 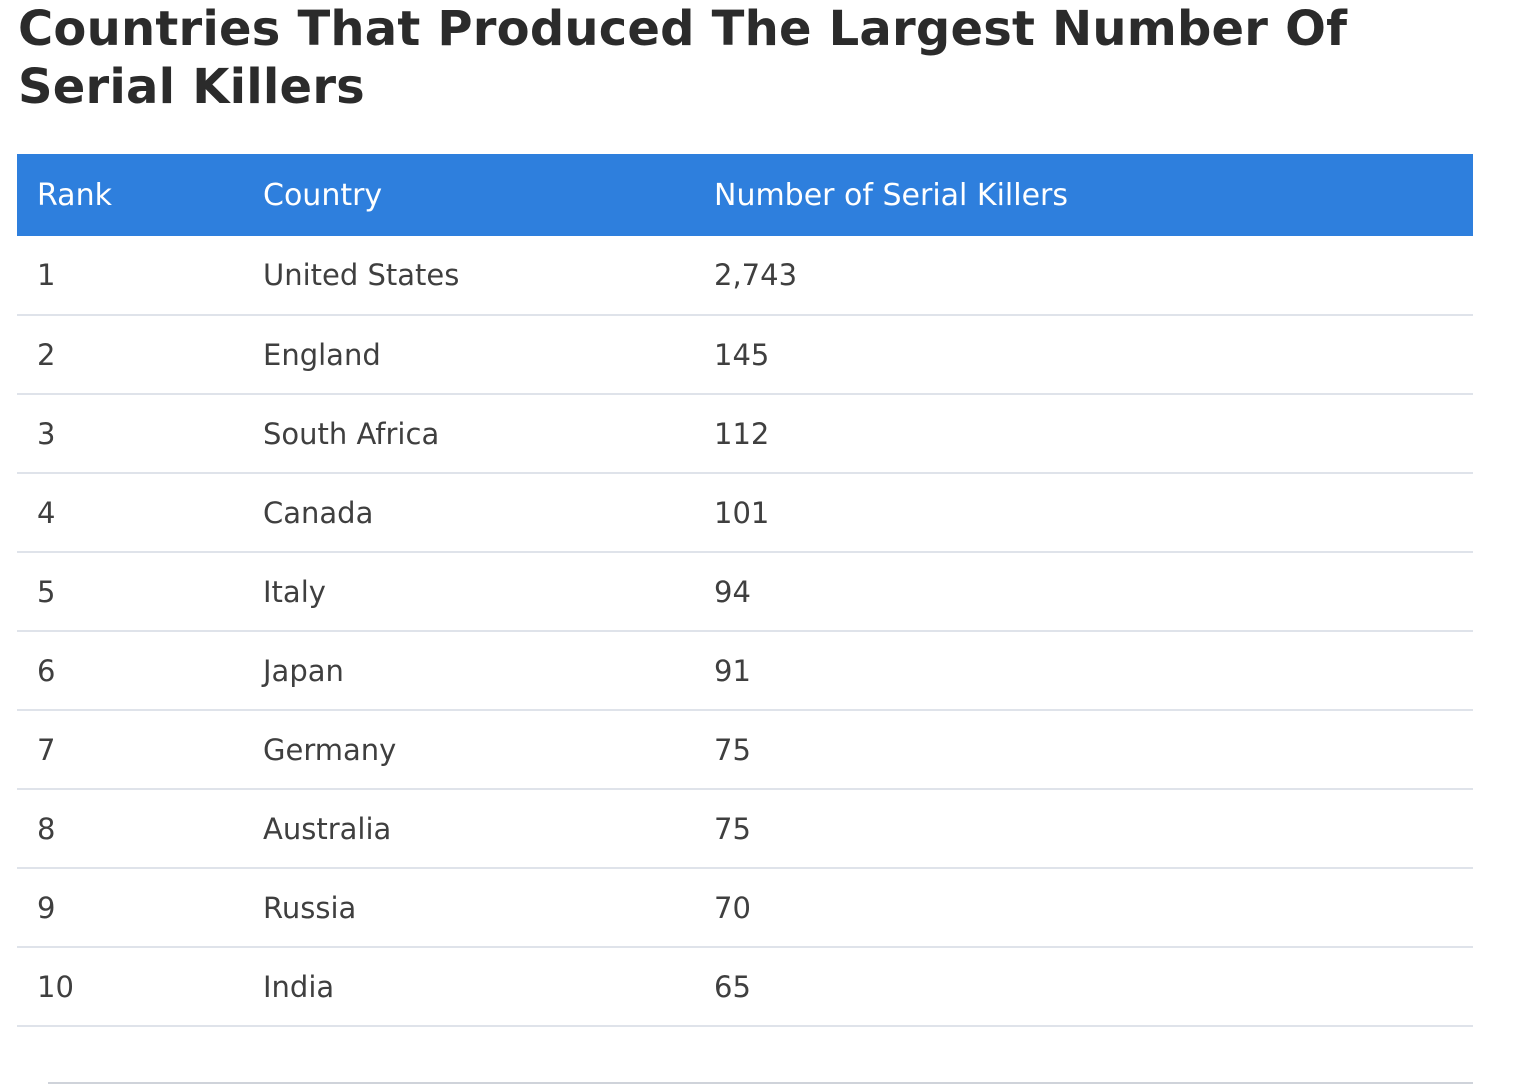 I want to click on table-row: 5 Italy 94, so click(x=745, y=592).